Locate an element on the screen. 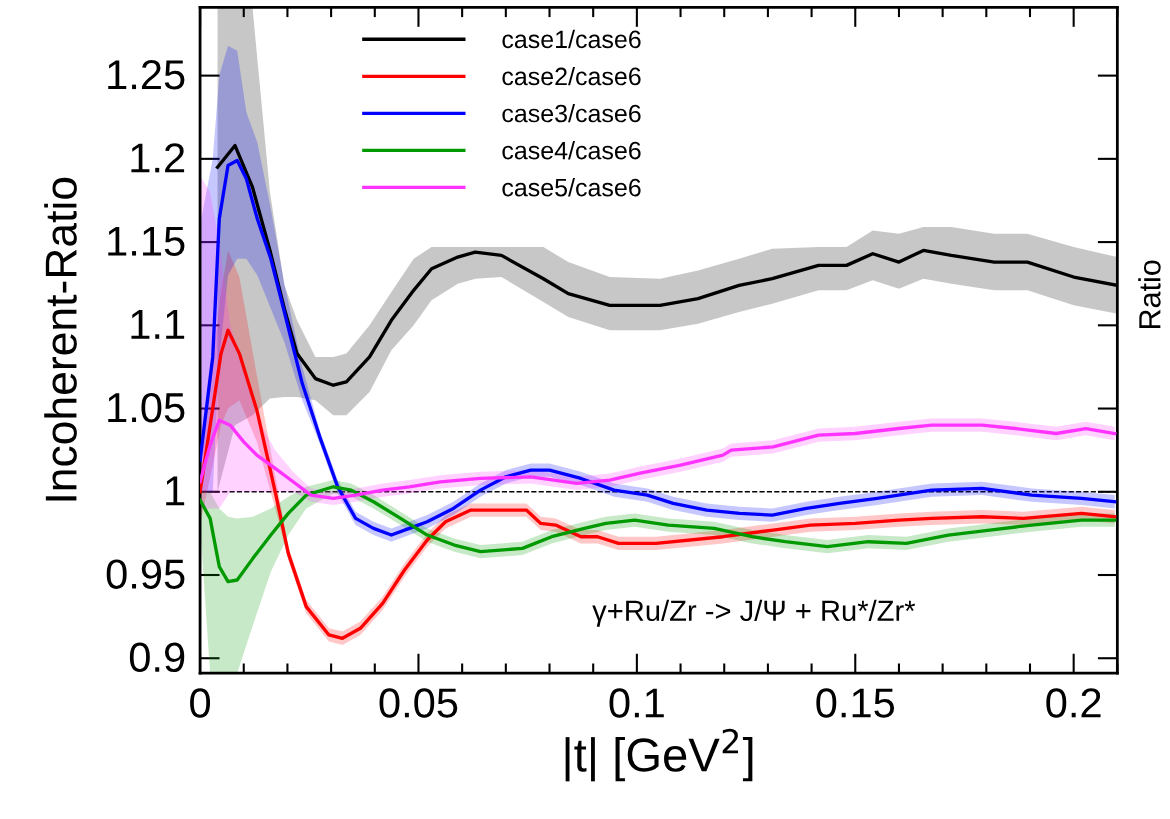 The height and width of the screenshot is (819, 1170). y-tick-label: 1.2 is located at coordinates (158, 158).